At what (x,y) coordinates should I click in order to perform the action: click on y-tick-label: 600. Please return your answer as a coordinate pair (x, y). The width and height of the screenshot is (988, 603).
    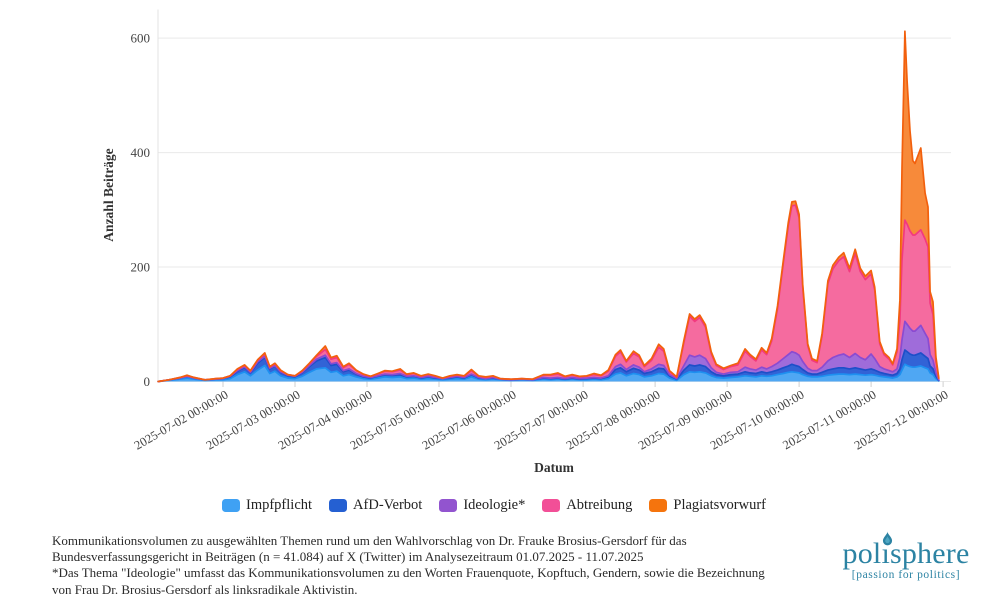
    Looking at the image, I should click on (141, 38).